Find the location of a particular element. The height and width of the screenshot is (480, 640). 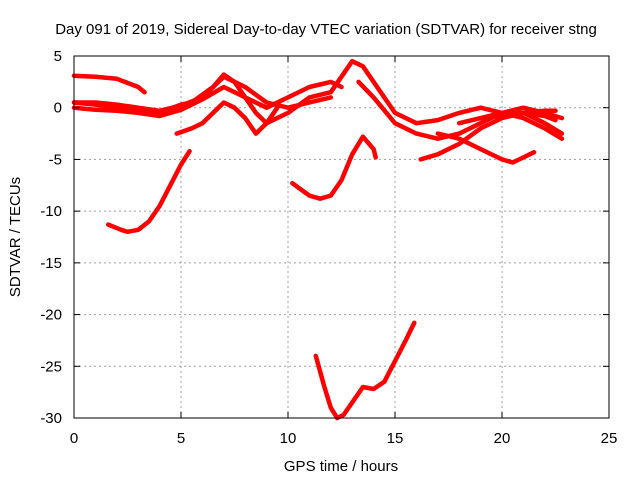

y-tick-label: -25 is located at coordinates (51, 366).